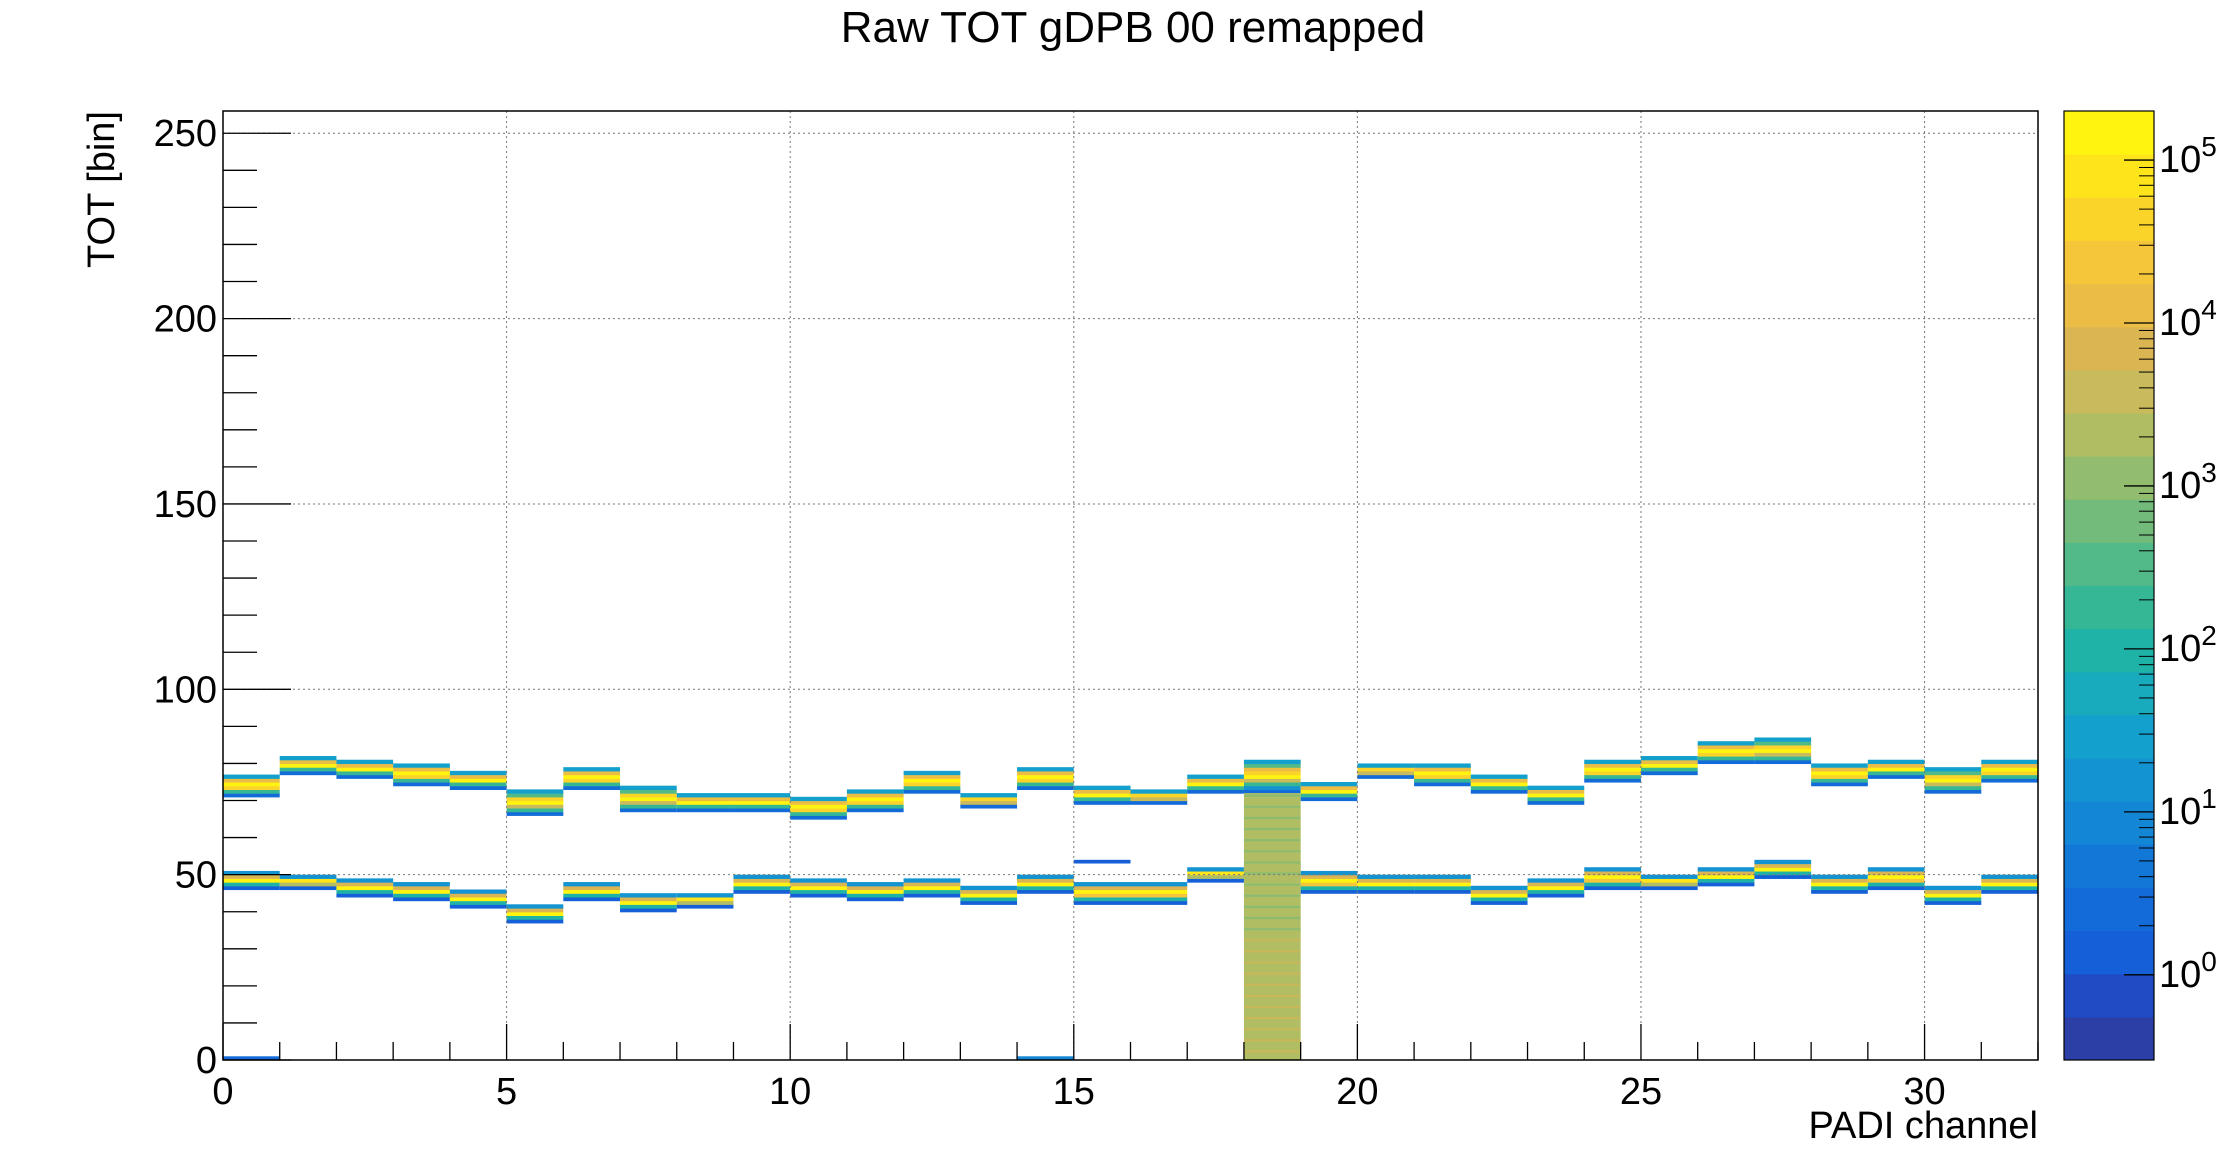  What do you see at coordinates (2188, 482) in the screenshot?
I see `color-scale-tick-label: 10³` at bounding box center [2188, 482].